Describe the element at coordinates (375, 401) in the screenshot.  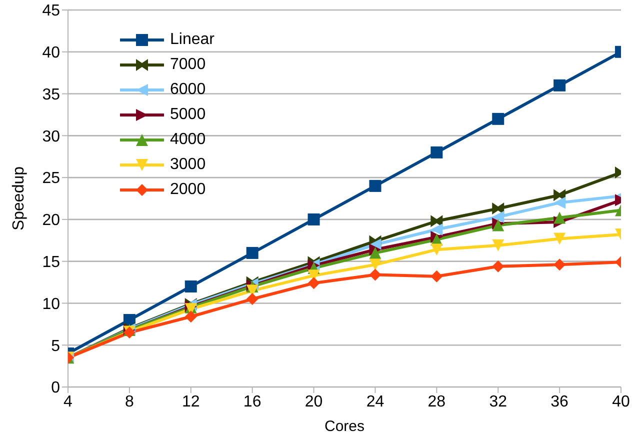
I see `x-tick-label: 24` at that location.